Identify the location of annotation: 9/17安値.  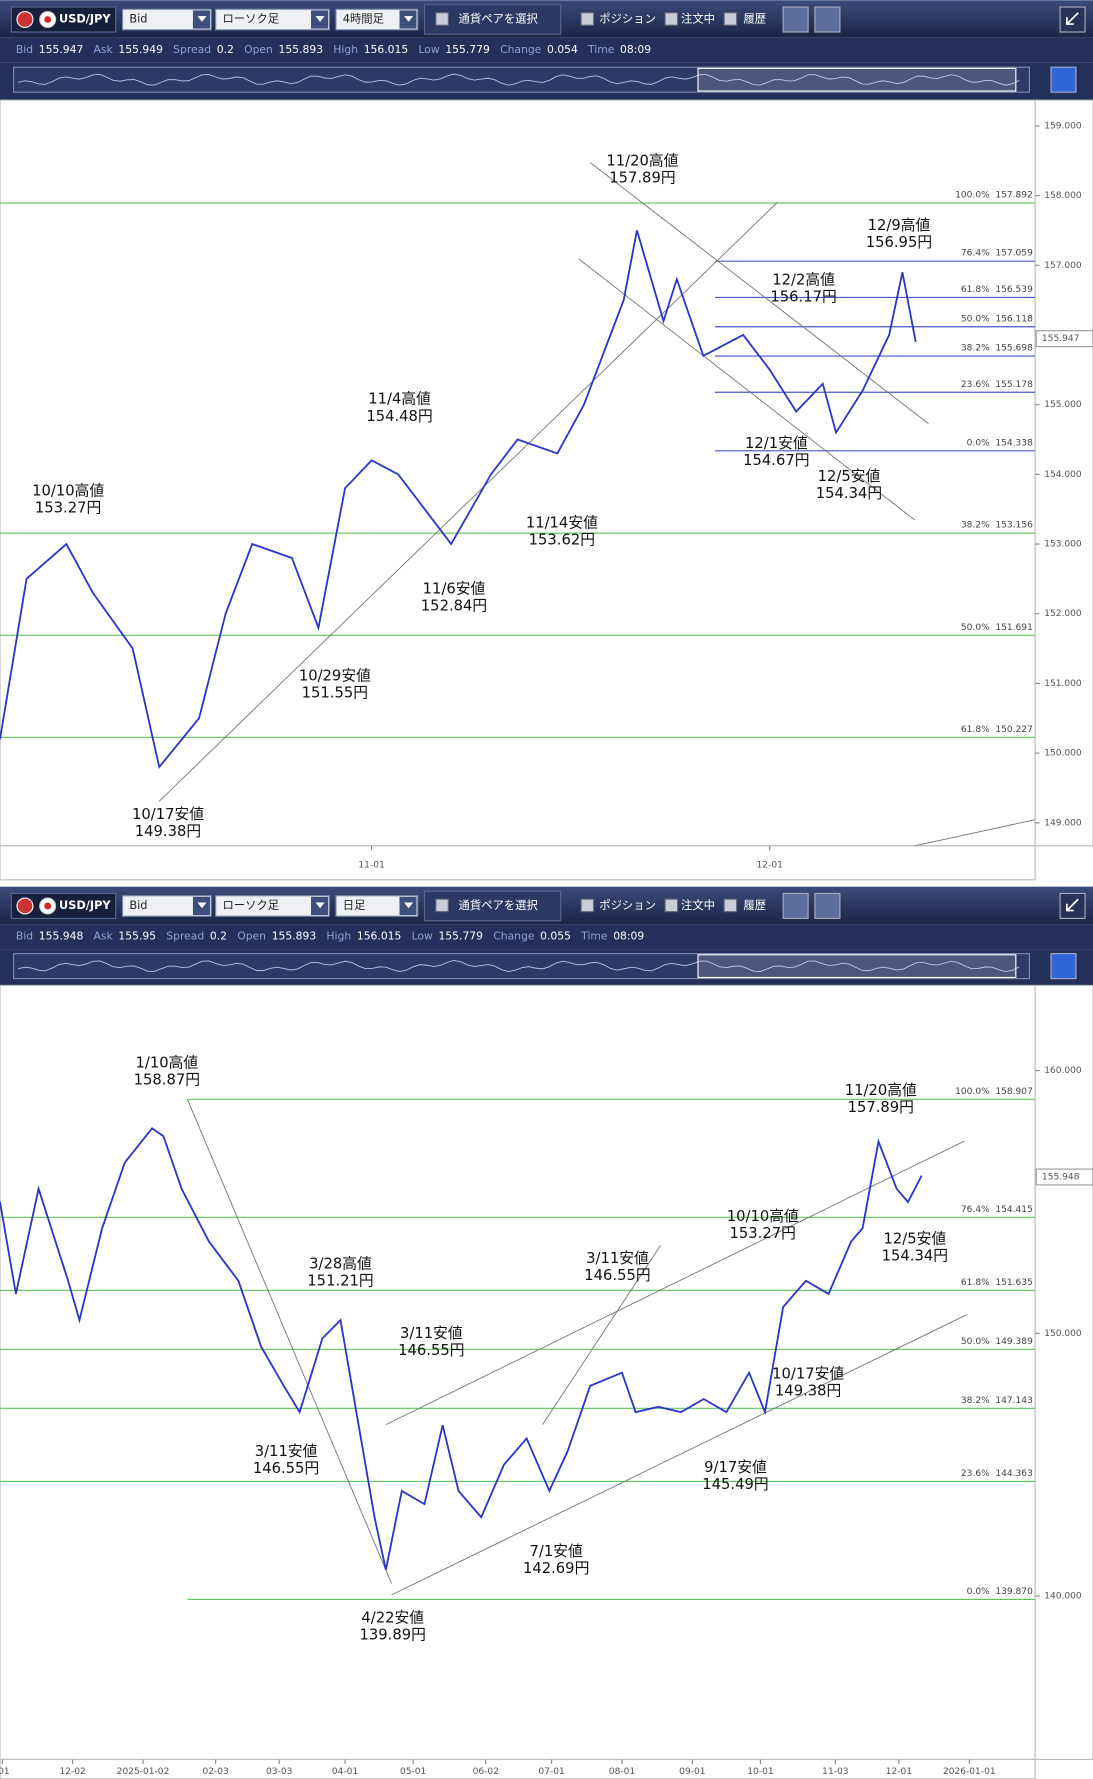
(735, 1467).